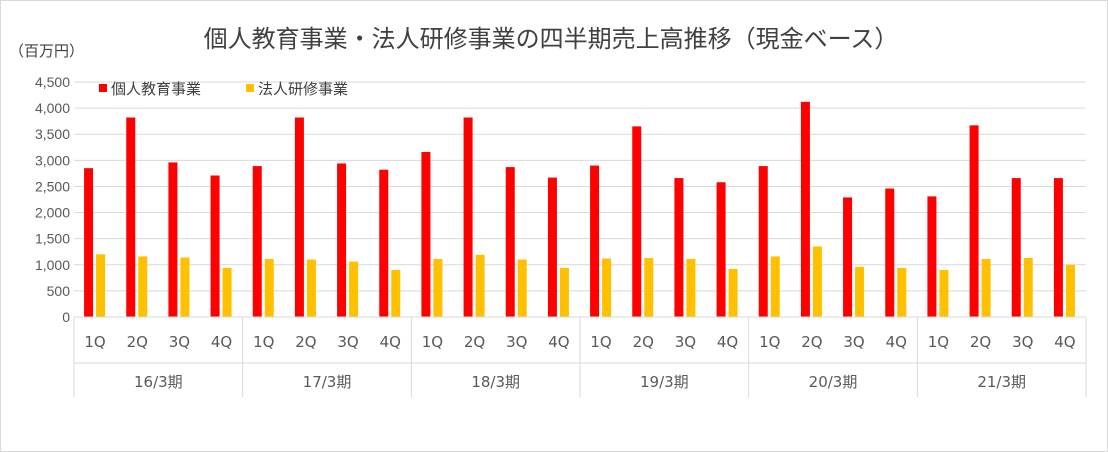  Describe the element at coordinates (664, 382) in the screenshot. I see `group-label: 19/3期` at that location.